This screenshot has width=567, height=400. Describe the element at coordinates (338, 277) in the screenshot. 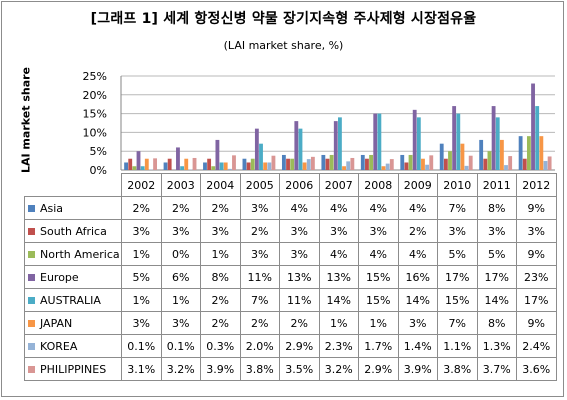

I see `data-label: 13%` at that location.